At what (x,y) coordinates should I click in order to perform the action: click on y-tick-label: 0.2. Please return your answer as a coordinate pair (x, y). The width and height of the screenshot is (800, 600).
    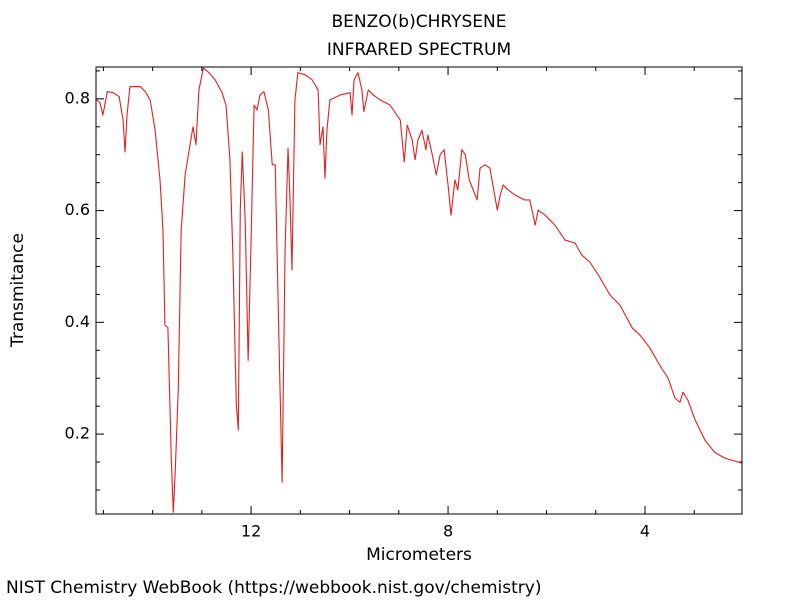
    Looking at the image, I should click on (77, 433).